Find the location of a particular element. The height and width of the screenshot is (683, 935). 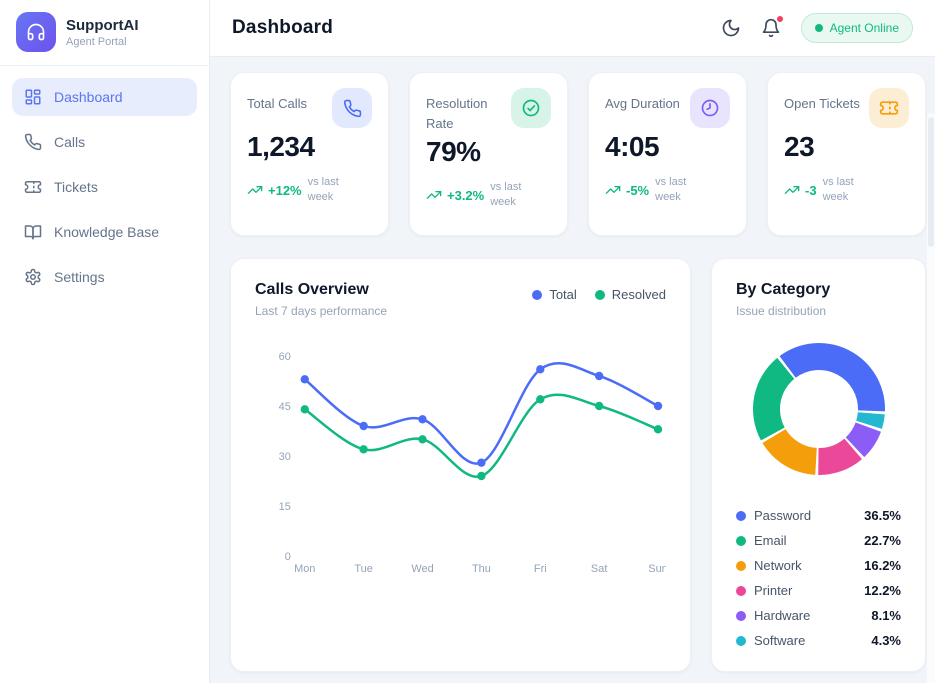

vertical-scrollbar is located at coordinates (931, 398).